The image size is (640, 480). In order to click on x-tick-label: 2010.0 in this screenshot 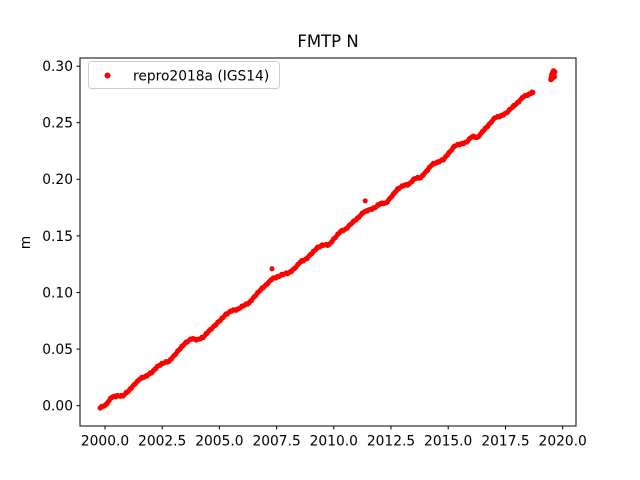, I will do `click(334, 442)`.